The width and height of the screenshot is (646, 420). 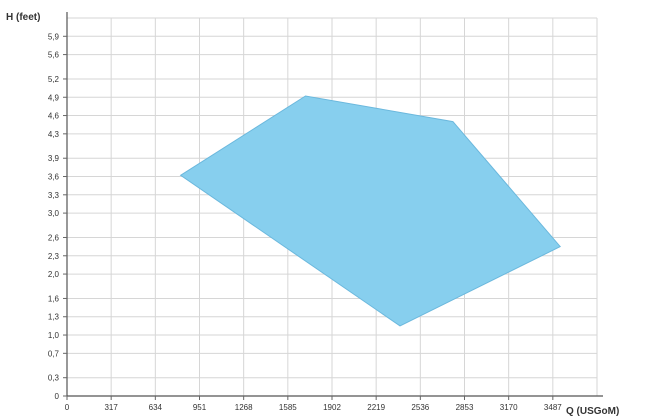 What do you see at coordinates (156, 407) in the screenshot?
I see `x-tick-label: 634` at bounding box center [156, 407].